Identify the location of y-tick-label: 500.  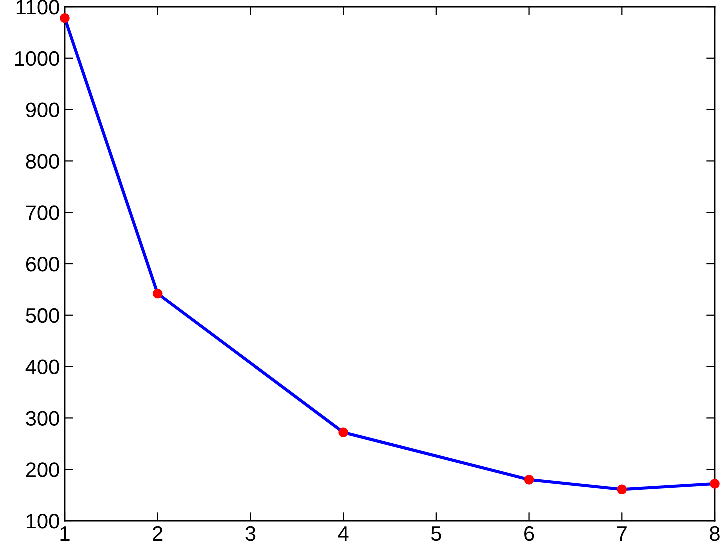
(43, 316).